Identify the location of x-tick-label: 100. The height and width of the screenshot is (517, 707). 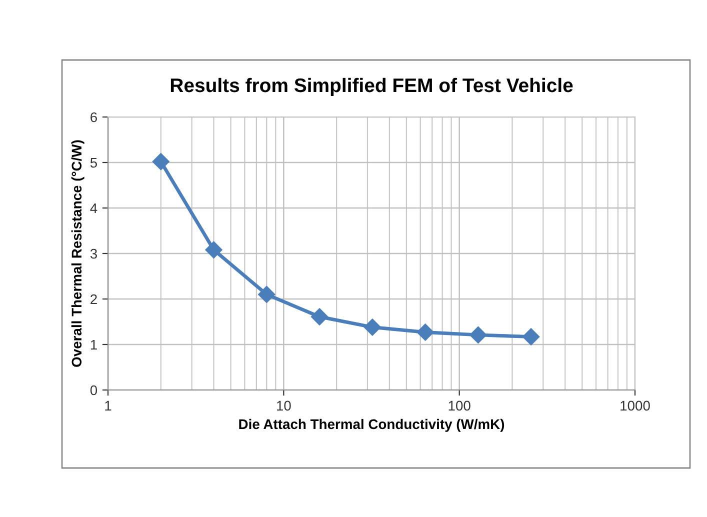
(459, 405).